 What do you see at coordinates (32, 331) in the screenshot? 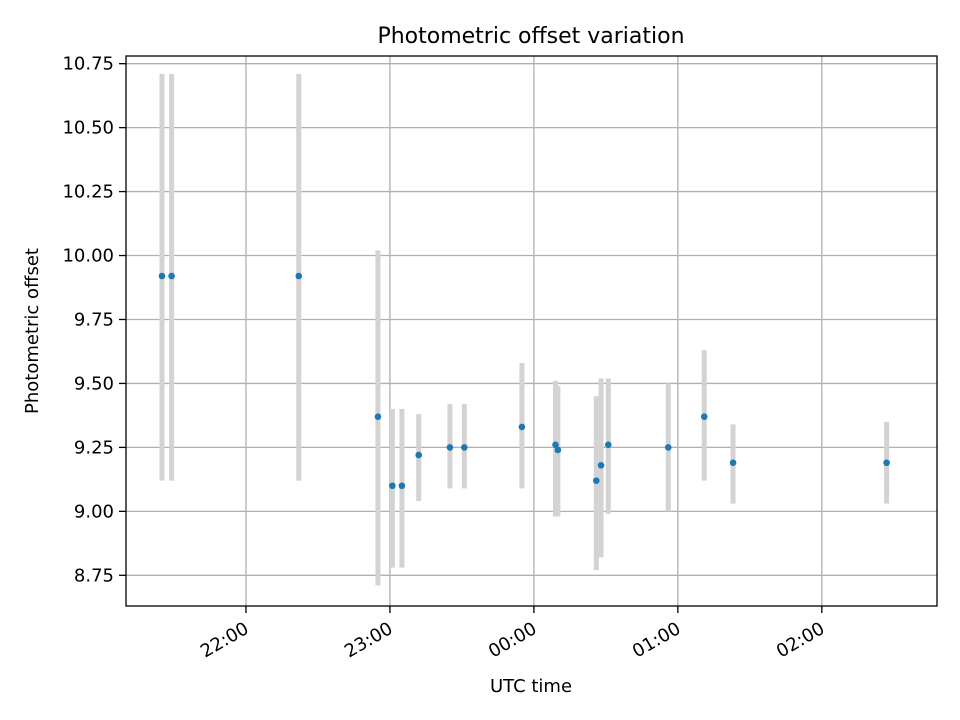
I see `y-axis-label: Photometric offset` at bounding box center [32, 331].